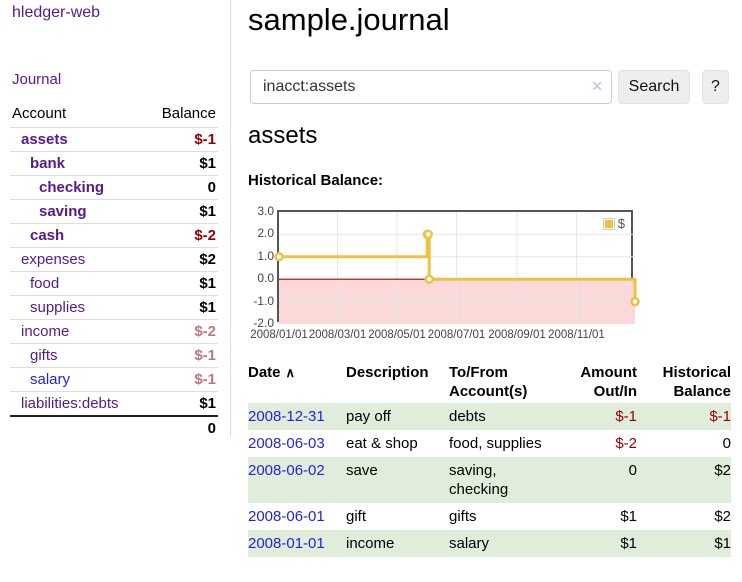 Image resolution: width=742 pixels, height=582 pixels. Describe the element at coordinates (397, 335) in the screenshot. I see `x-tick-label: 2008/05/01` at that location.